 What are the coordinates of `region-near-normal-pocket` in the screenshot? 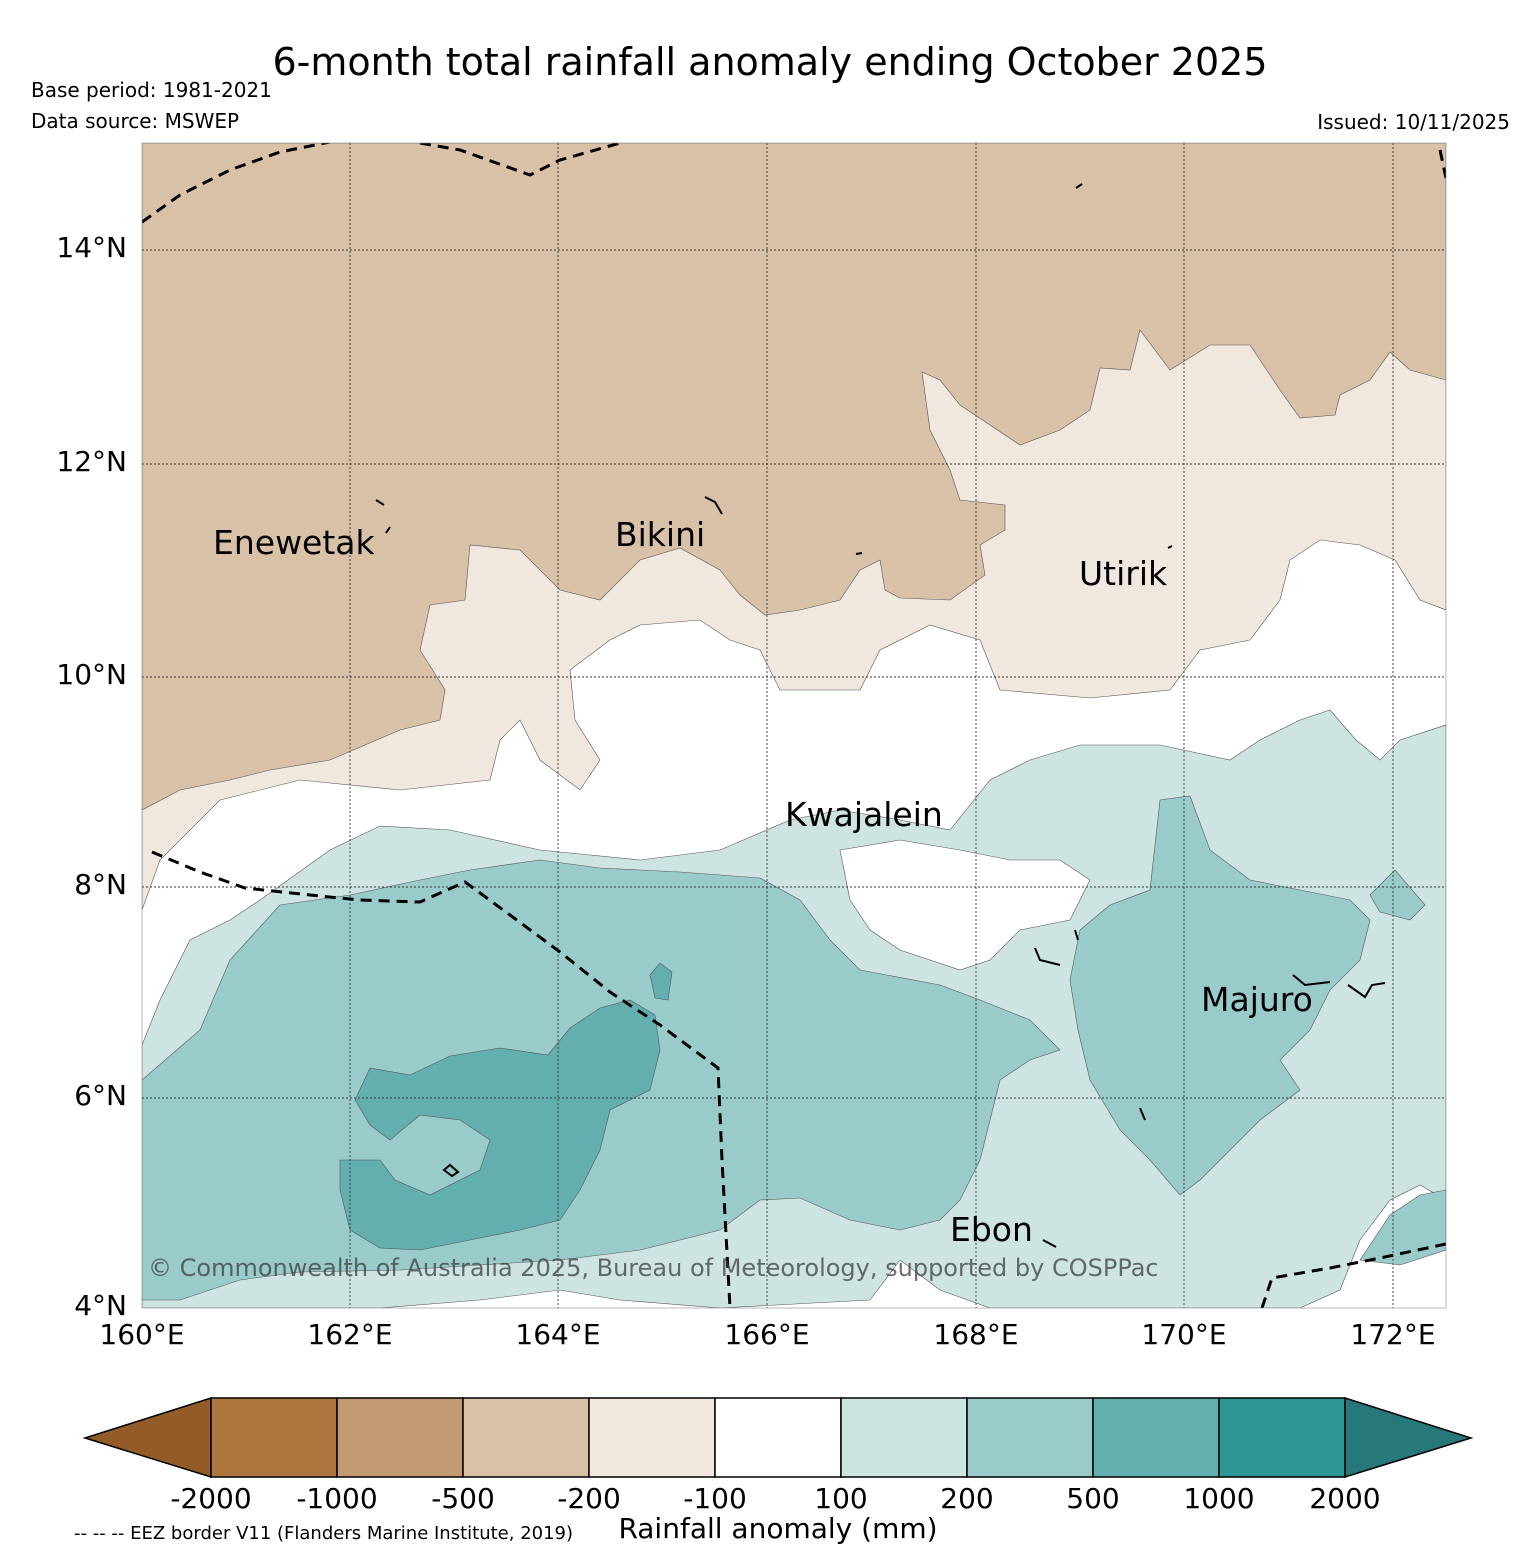 It's located at (965, 905).